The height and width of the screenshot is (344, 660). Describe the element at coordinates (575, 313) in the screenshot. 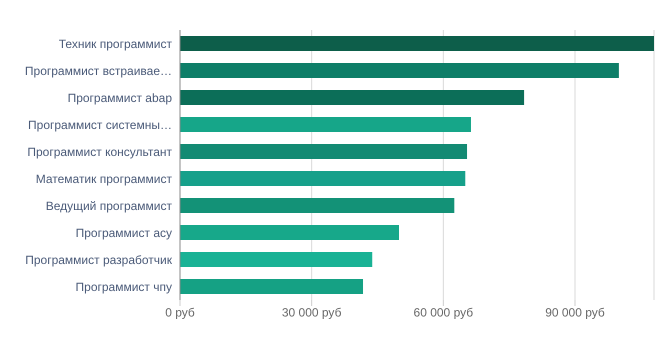

I see `x-tick-label: 90 000 руб` at that location.